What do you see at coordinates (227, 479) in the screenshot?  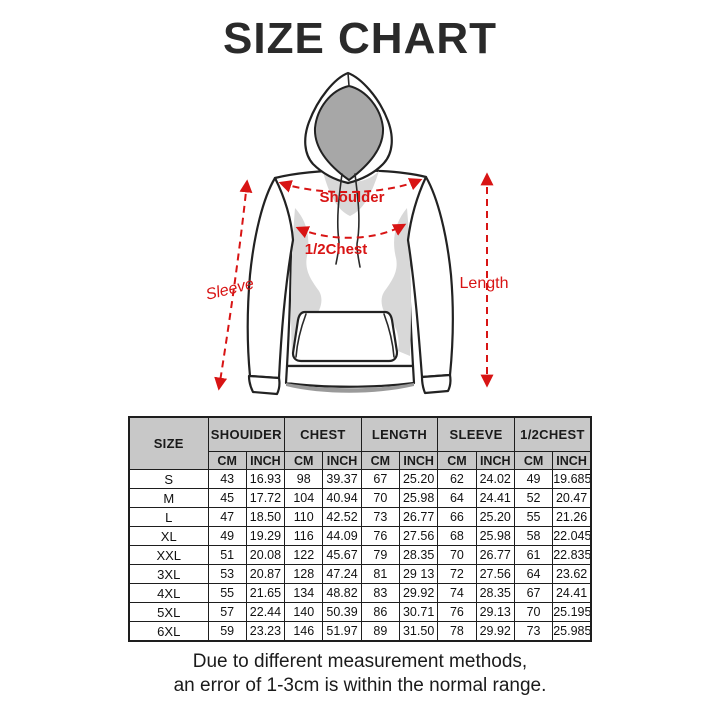 I see `value-cell: 43` at bounding box center [227, 479].